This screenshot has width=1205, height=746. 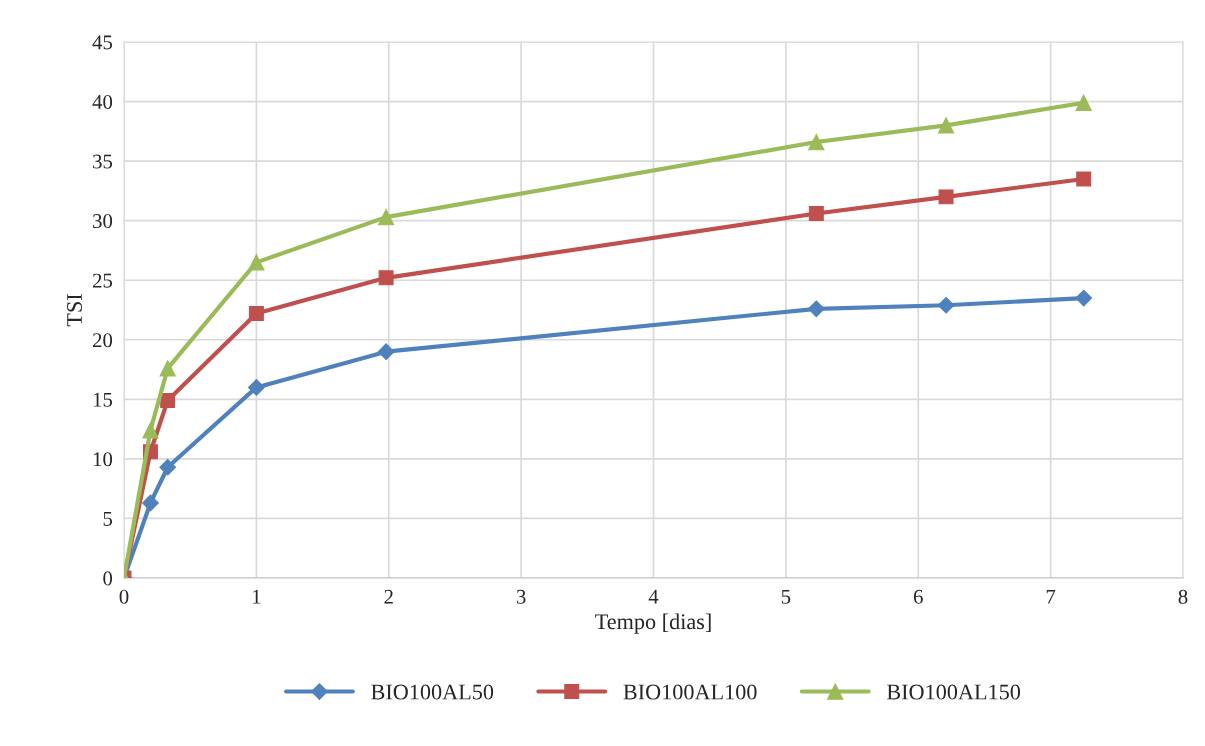 What do you see at coordinates (102, 101) in the screenshot?
I see `y-tick-label: 40` at bounding box center [102, 101].